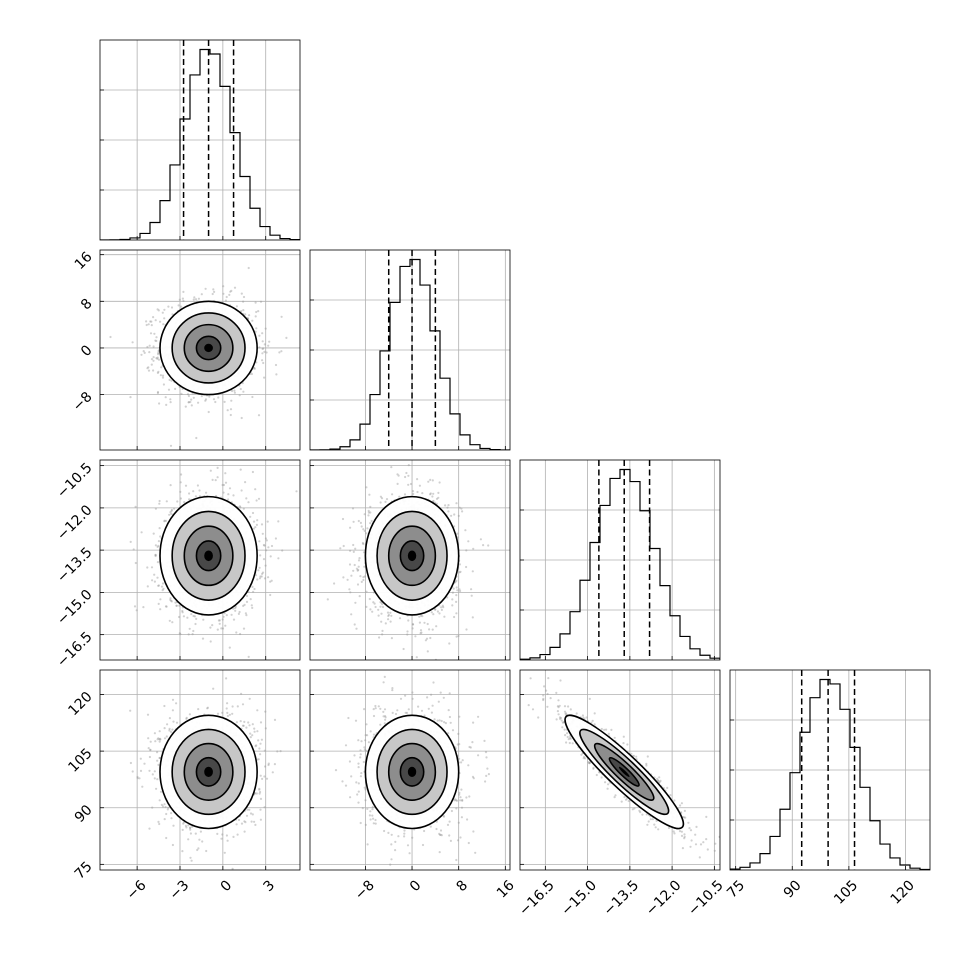  I want to click on y-tick-label: −8, so click(83, 402).